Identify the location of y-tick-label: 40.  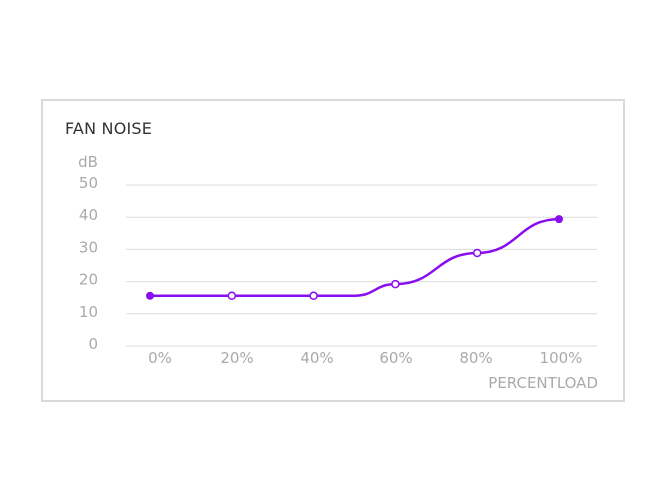
(88, 215).